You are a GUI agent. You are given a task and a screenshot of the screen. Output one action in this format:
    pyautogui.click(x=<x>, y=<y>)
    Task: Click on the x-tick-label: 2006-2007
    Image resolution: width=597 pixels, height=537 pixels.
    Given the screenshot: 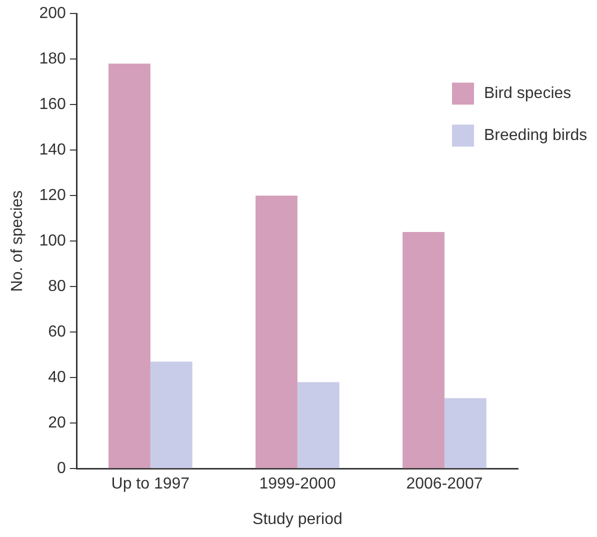 What is the action you would take?
    pyautogui.click(x=444, y=484)
    